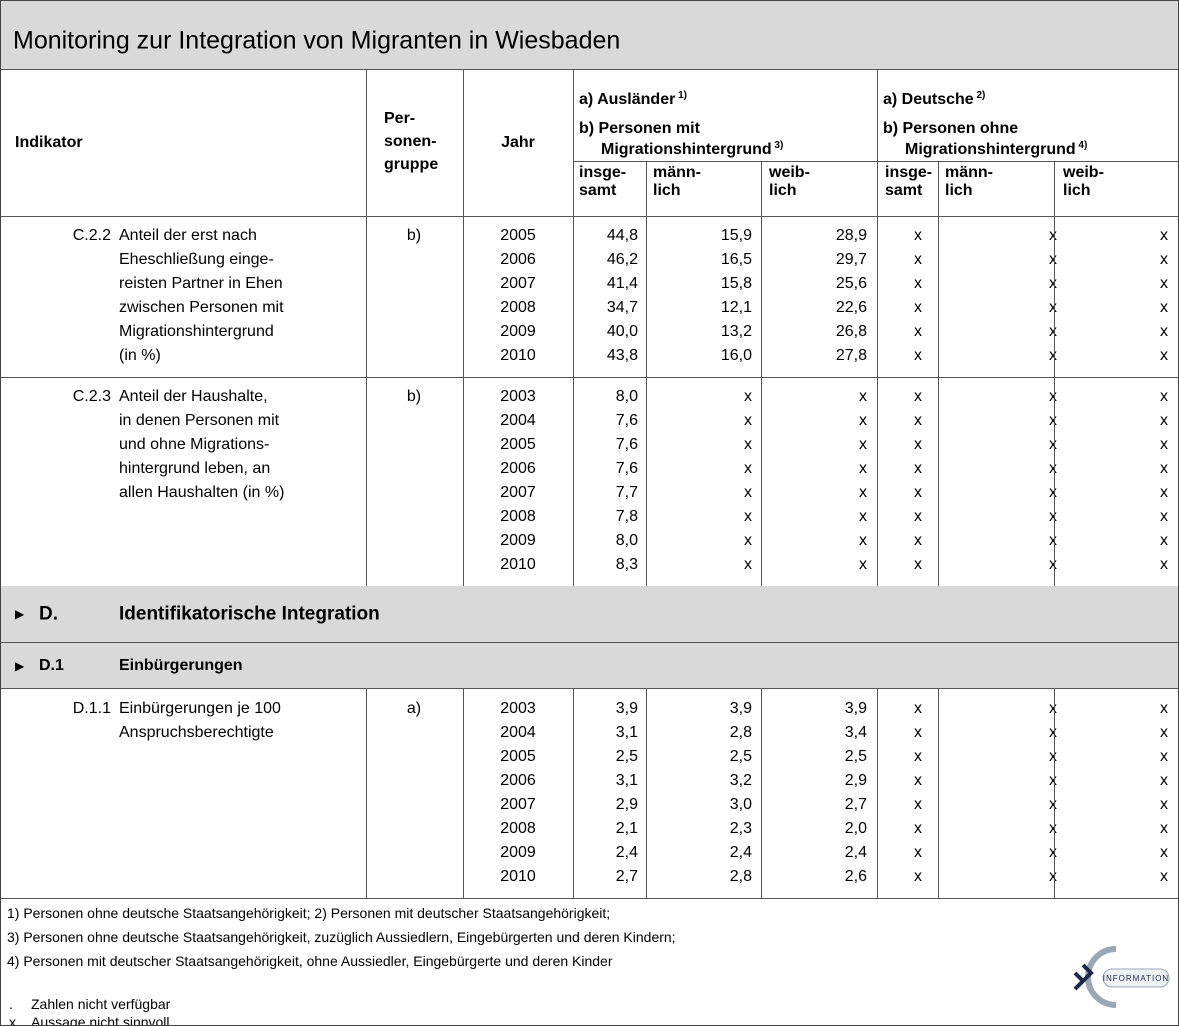 The width and height of the screenshot is (1179, 1026). What do you see at coordinates (626, 804) in the screenshot?
I see `cell: 2,9` at bounding box center [626, 804].